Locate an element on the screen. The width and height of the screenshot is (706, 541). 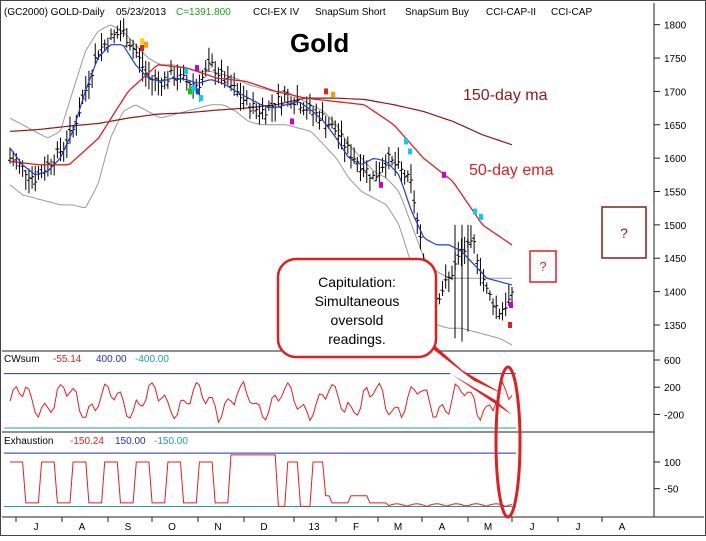
question-box-large is located at coordinates (624, 232).